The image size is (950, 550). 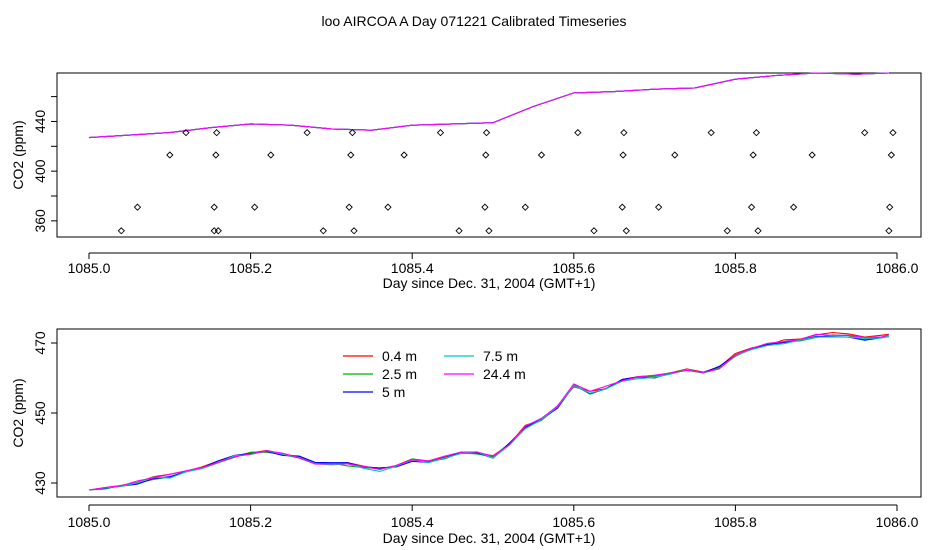 What do you see at coordinates (504, 374) in the screenshot?
I see `legend-label: 24.4 m` at bounding box center [504, 374].